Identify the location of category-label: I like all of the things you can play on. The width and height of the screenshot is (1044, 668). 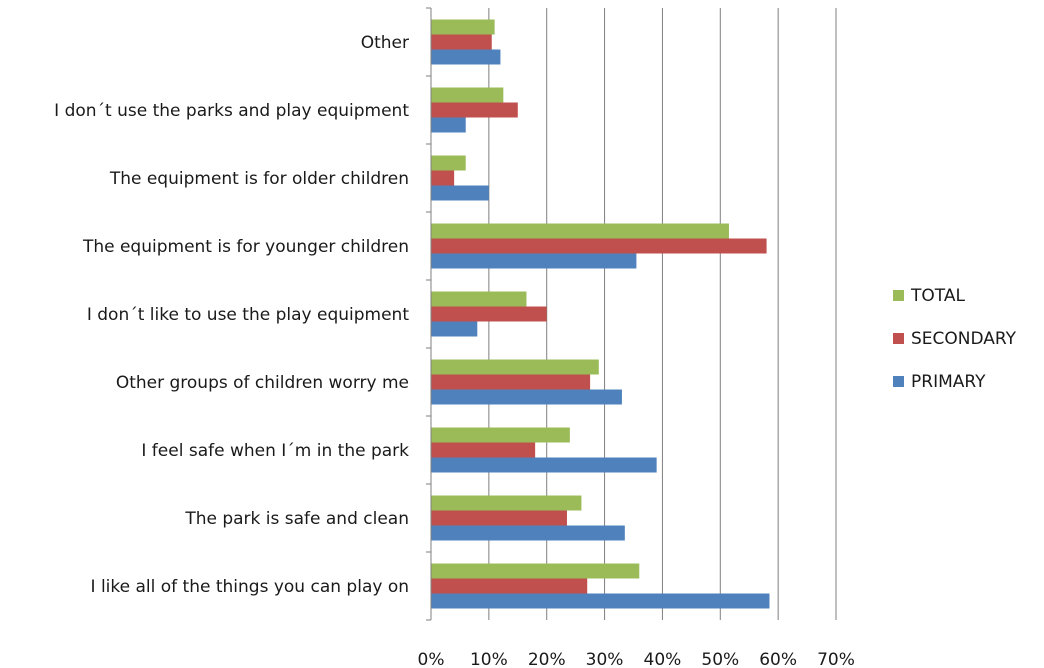
(250, 587).